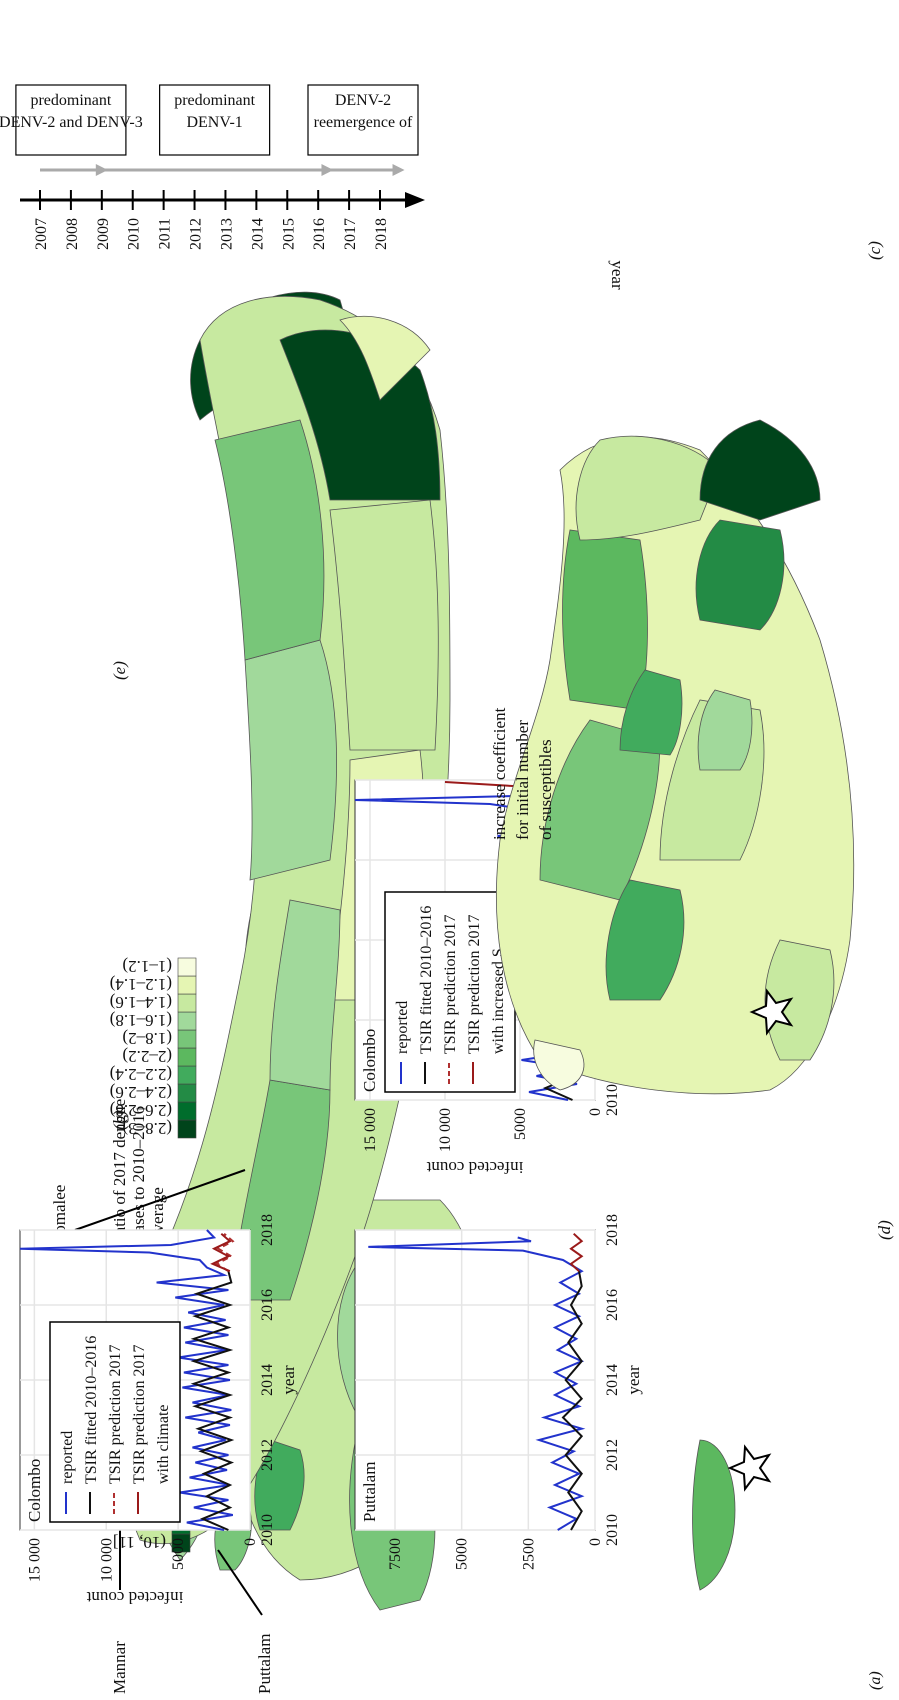 This screenshot has width=899, height=1700. What do you see at coordinates (119, 670) in the screenshot?
I see `panel-e-label: (e)` at bounding box center [119, 670].